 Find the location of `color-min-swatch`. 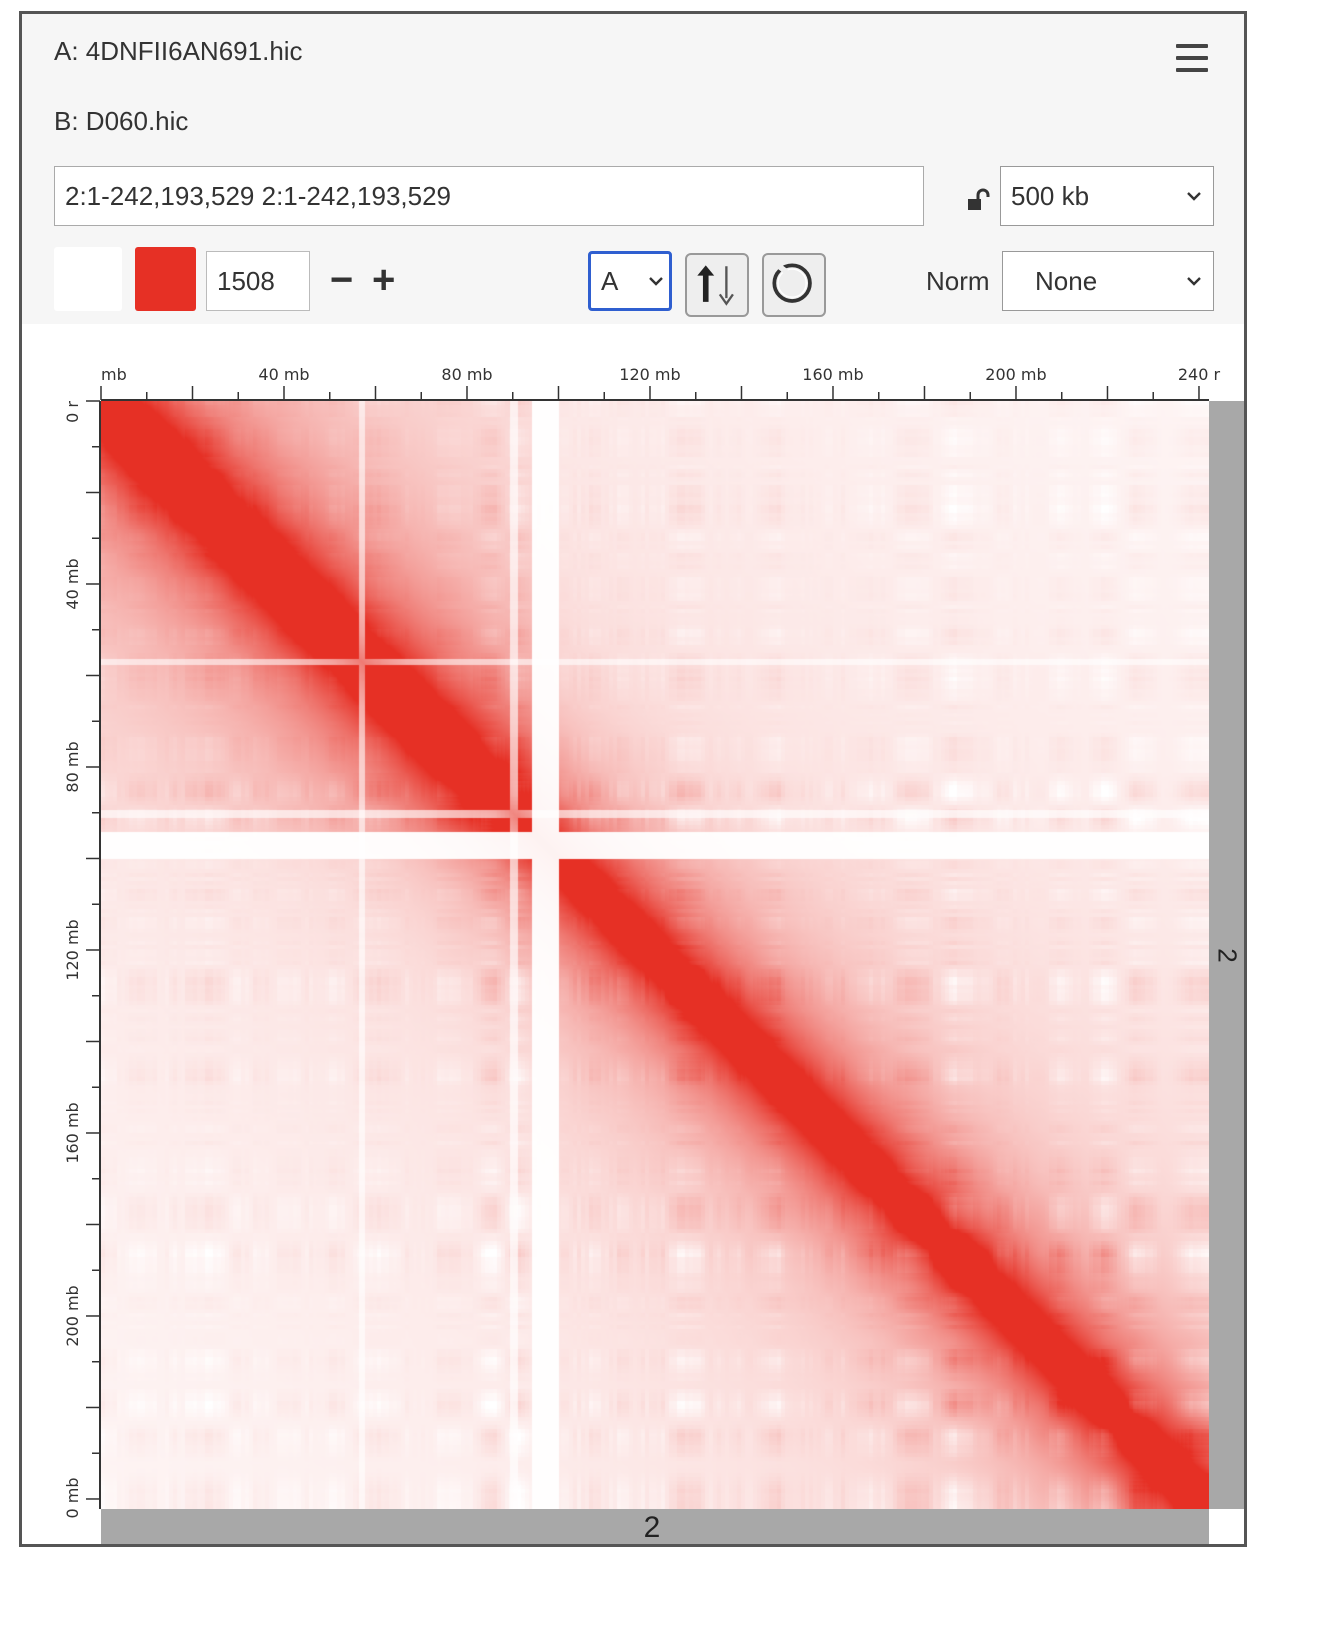

color-min-swatch is located at coordinates (88, 279).